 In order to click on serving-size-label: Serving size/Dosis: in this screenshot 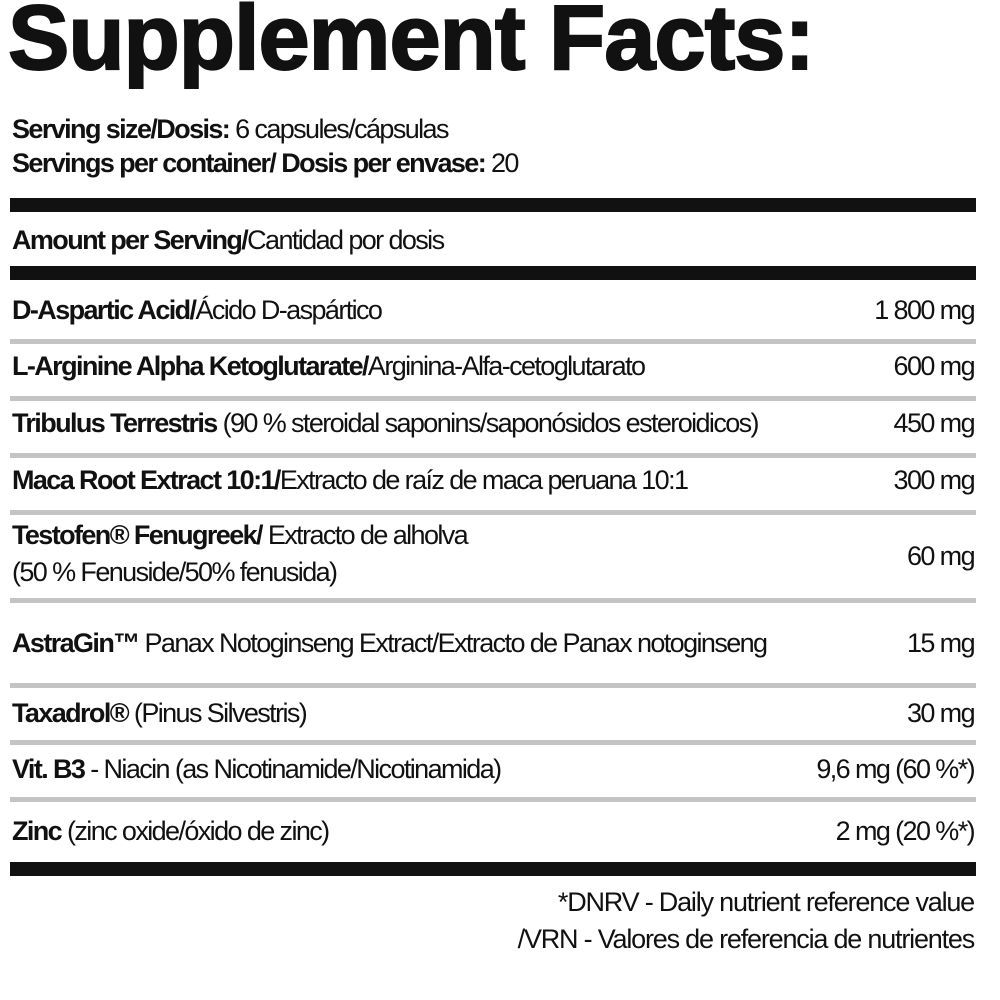, I will do `click(121, 129)`.